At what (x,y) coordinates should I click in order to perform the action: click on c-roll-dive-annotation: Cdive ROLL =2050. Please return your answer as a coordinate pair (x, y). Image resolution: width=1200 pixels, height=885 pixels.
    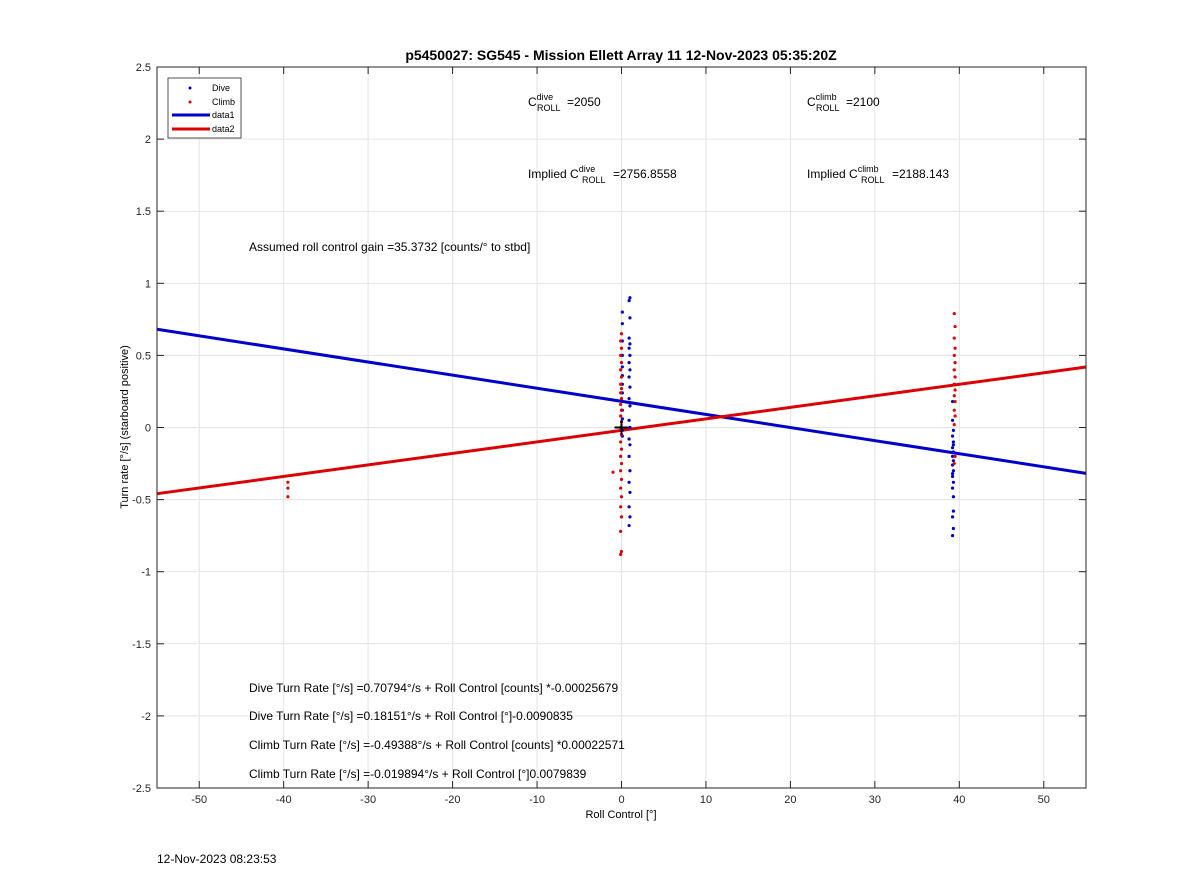
    Looking at the image, I should click on (564, 102).